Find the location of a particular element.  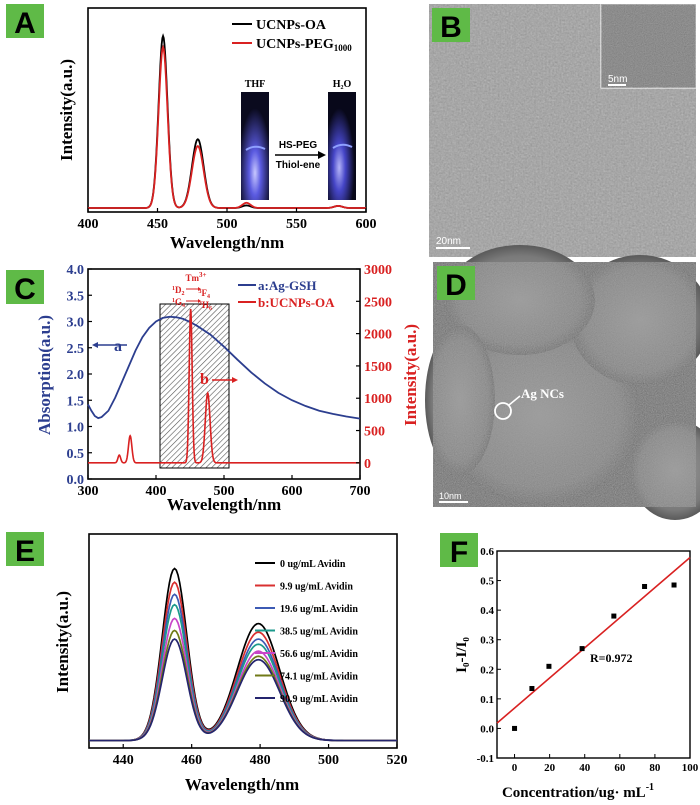

panel-a-x-tick-label: 400 is located at coordinates (88, 224).